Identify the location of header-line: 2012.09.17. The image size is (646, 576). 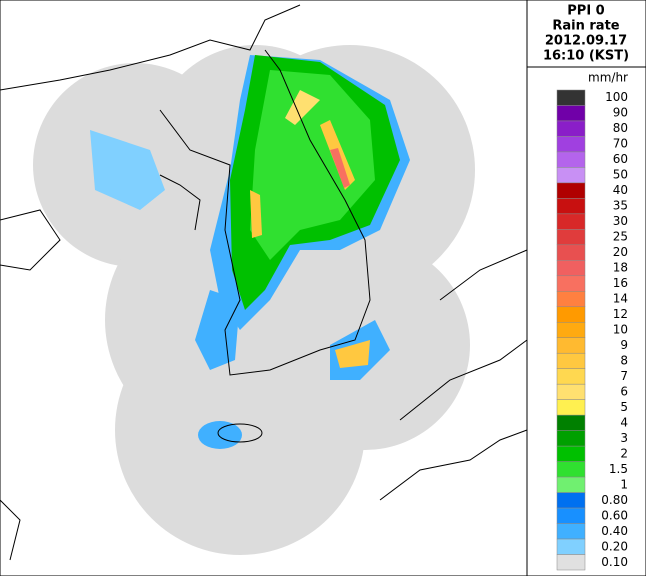
(586, 41).